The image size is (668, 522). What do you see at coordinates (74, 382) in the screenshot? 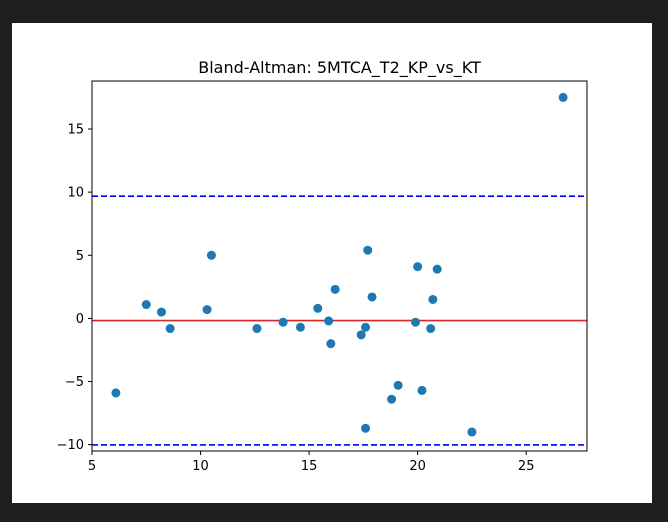
I see `y-tick-label: −5` at bounding box center [74, 382].